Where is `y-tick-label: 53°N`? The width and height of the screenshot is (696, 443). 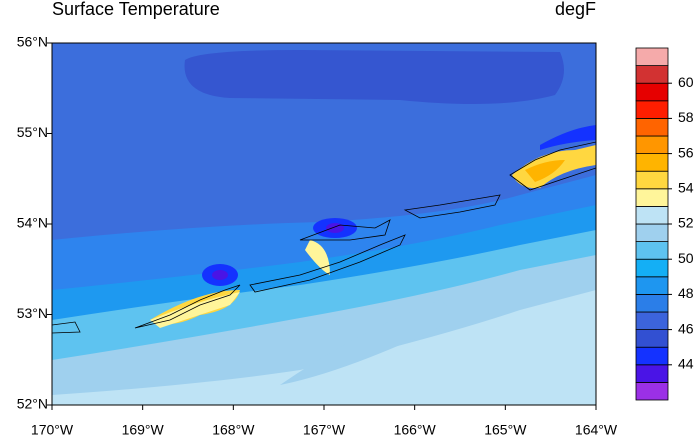
y-tick-label: 53°N is located at coordinates (32, 313).